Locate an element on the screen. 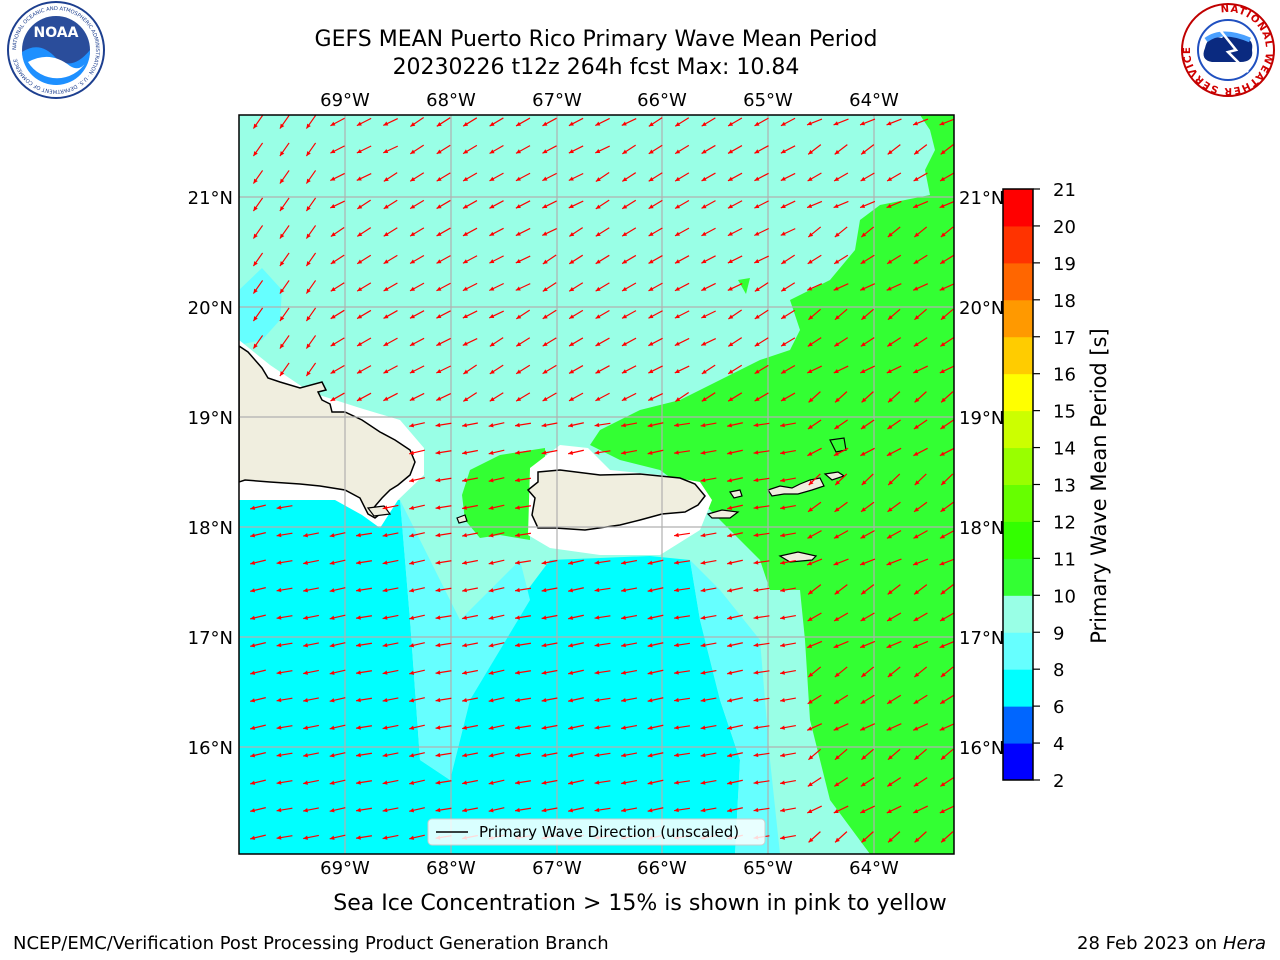 The width and height of the screenshot is (1280, 960). nws-logo: NATIONAL WEATHER SERVICE is located at coordinates (1228, 50).